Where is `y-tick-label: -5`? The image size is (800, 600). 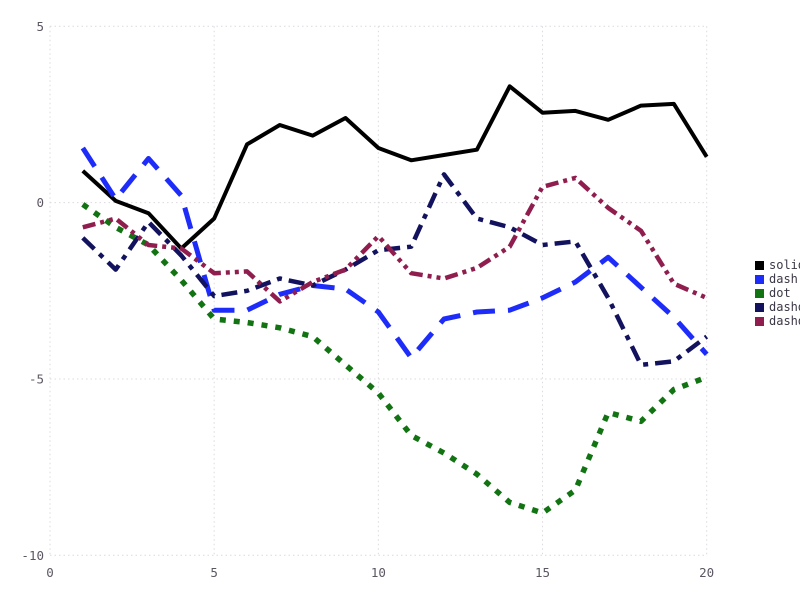
y-tick-label: -5 is located at coordinates (36, 378).